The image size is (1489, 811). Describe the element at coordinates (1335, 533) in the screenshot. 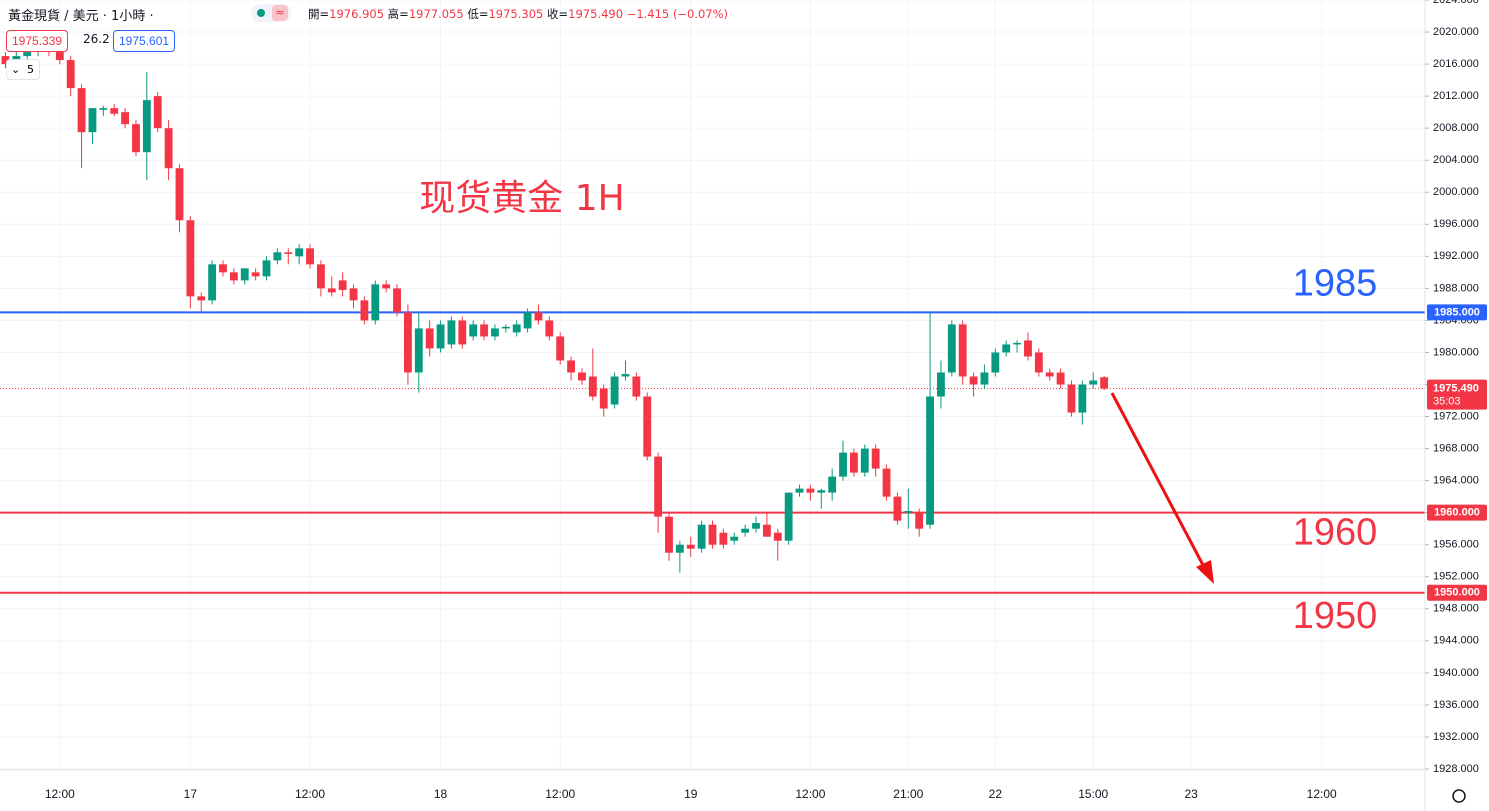

I see `level-label: 1960` at that location.